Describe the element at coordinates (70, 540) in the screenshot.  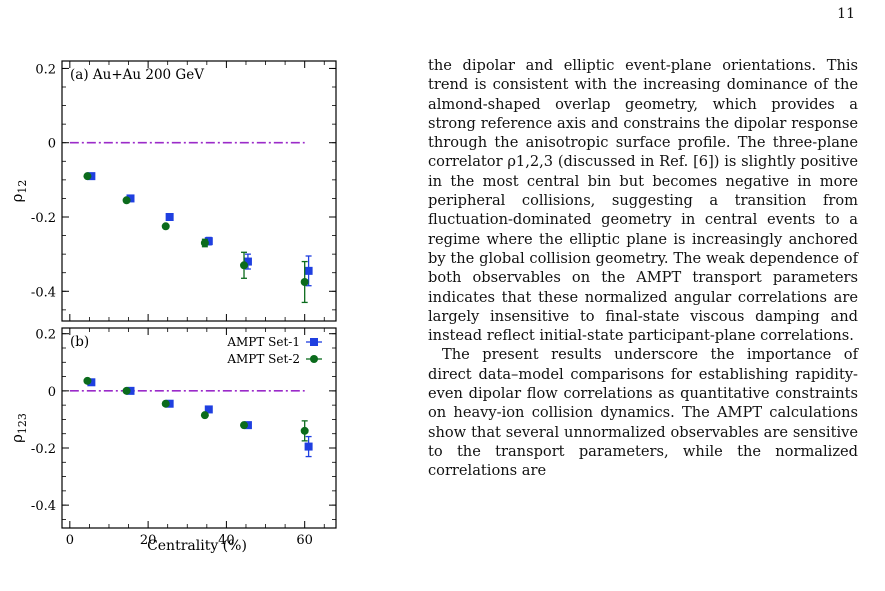
I see `x-tick-label: 0` at that location.